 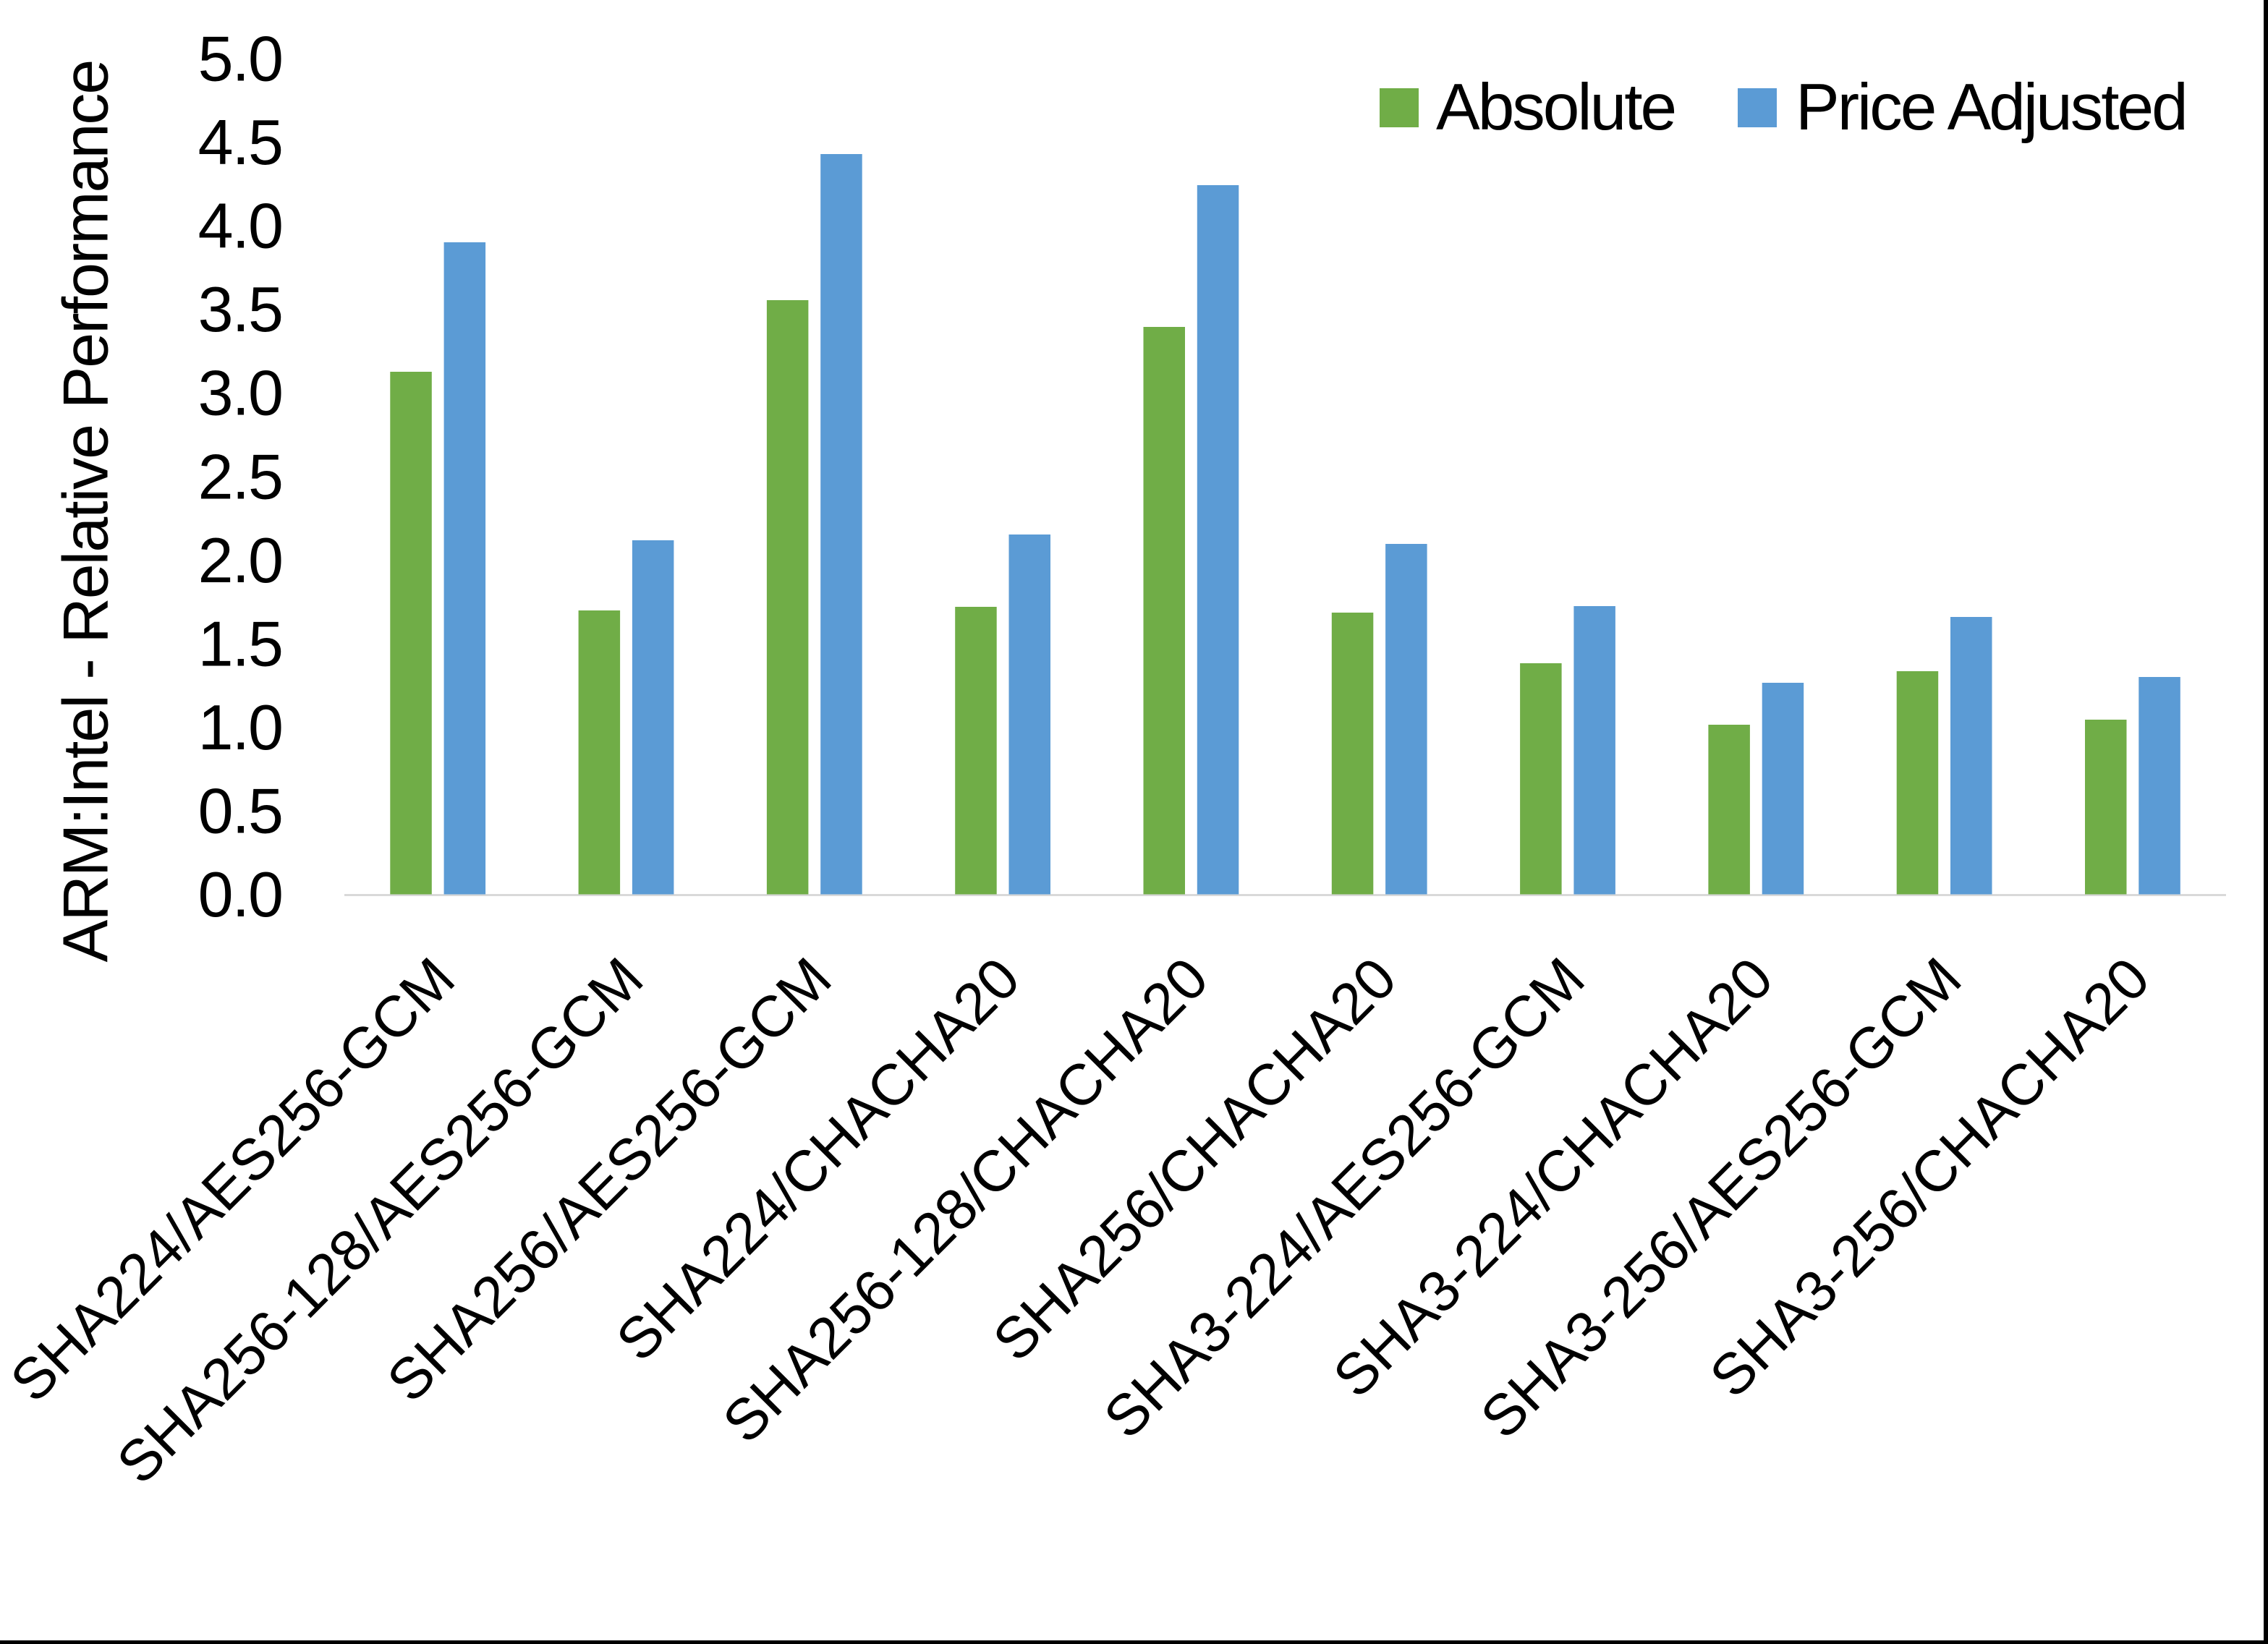 I want to click on svg-text: 4.5, so click(x=240, y=142).